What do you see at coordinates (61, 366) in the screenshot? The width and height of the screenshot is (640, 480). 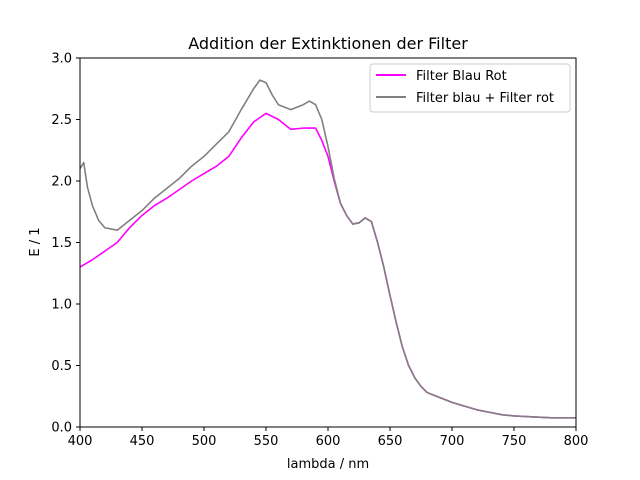 I see `y-tick-label: 0.5` at bounding box center [61, 366].